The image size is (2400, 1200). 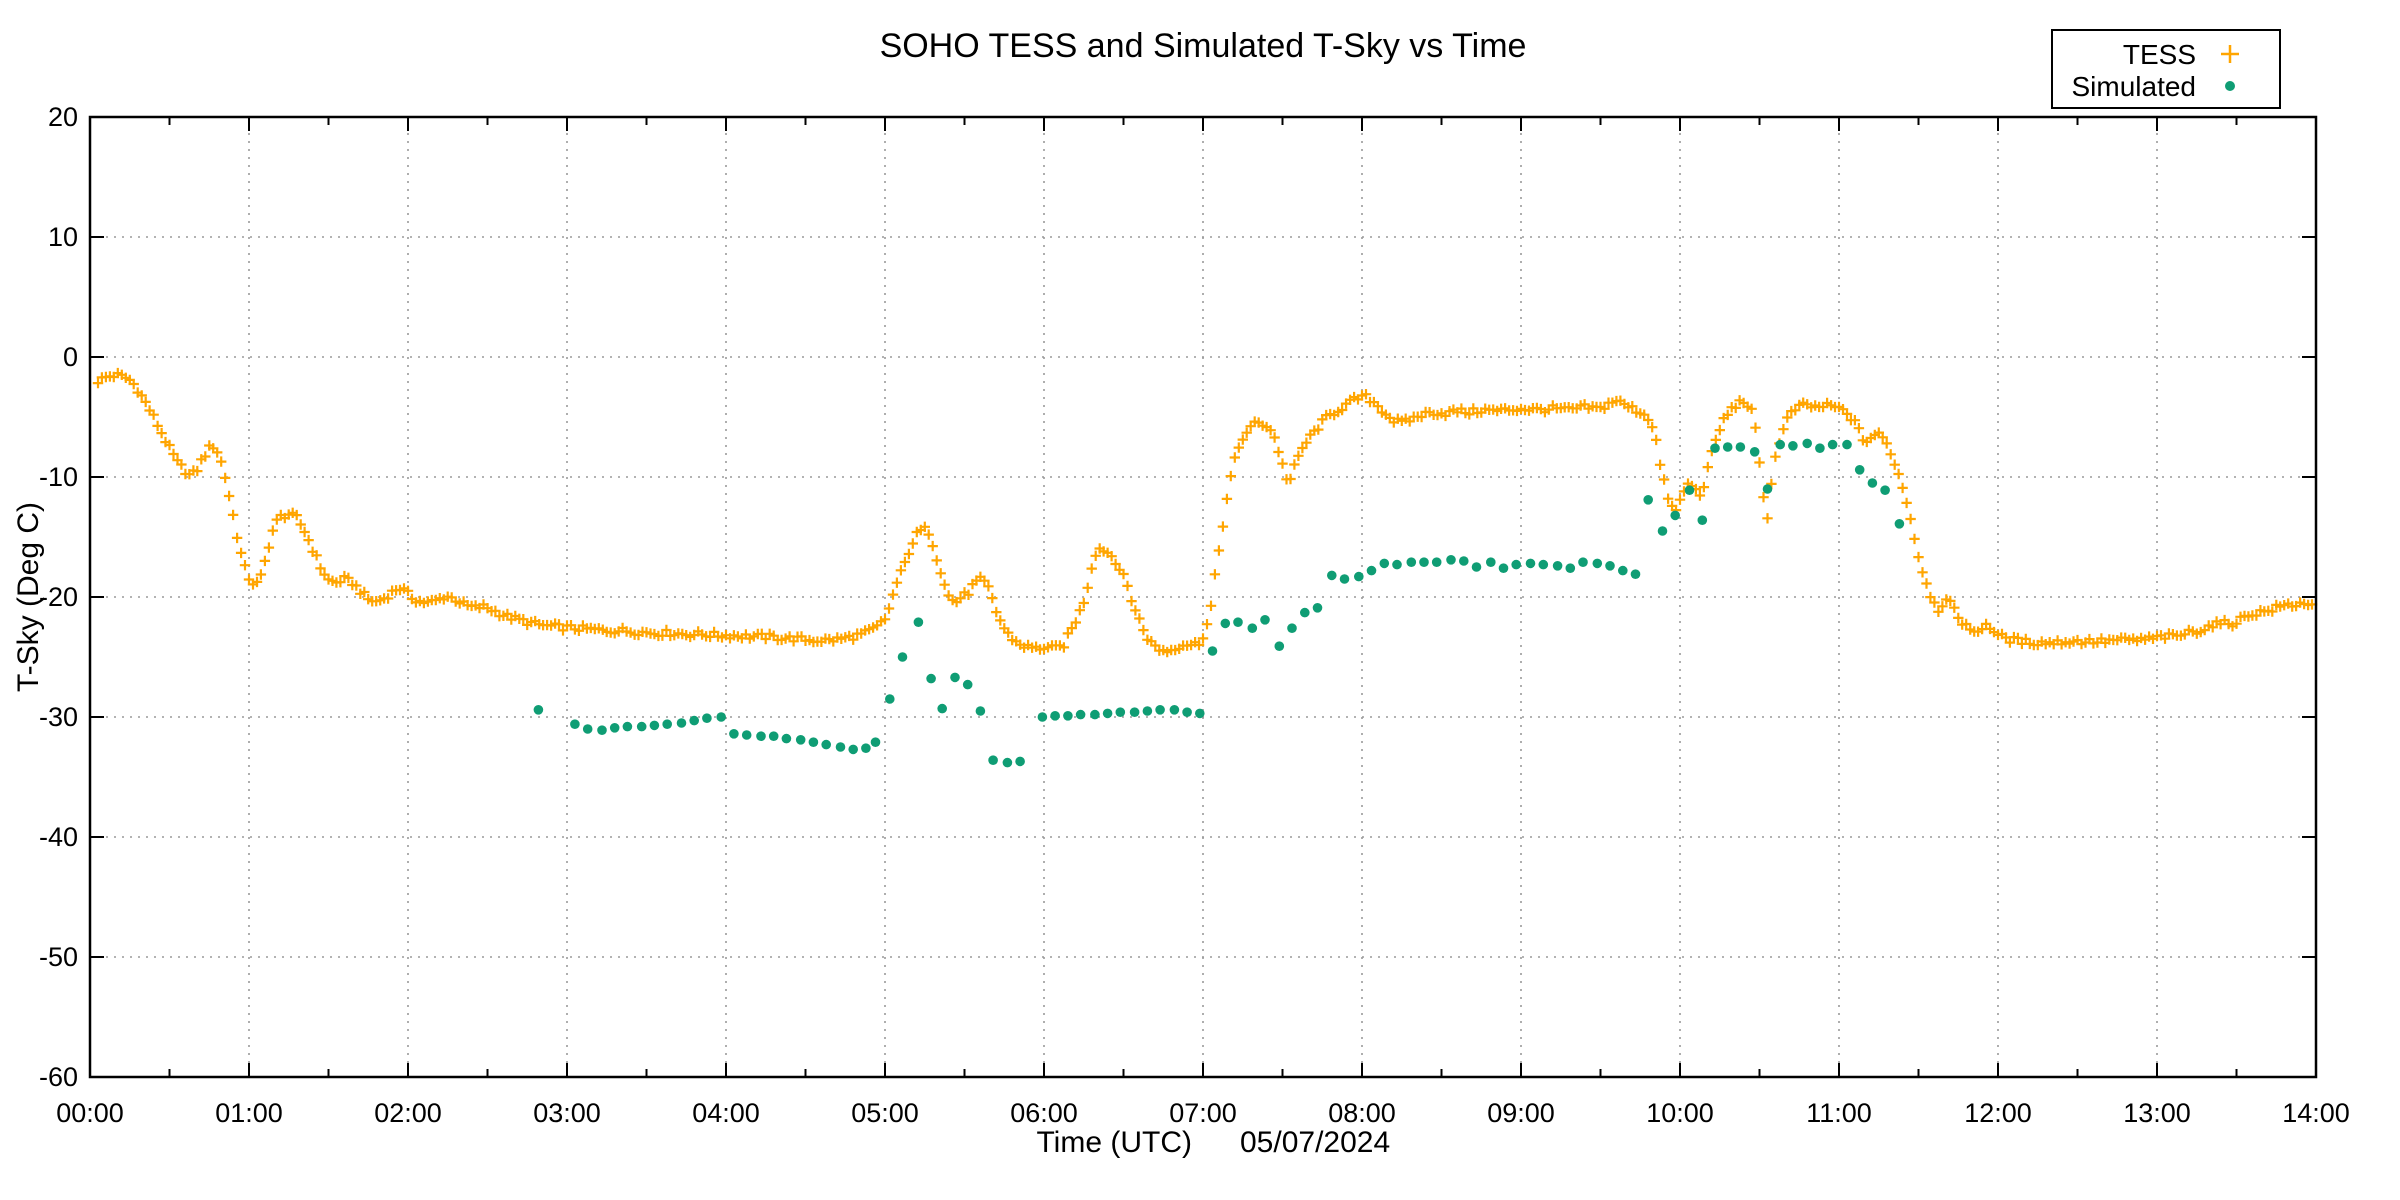 I want to click on x-tick-label: 01:00, so click(x=249, y=1113).